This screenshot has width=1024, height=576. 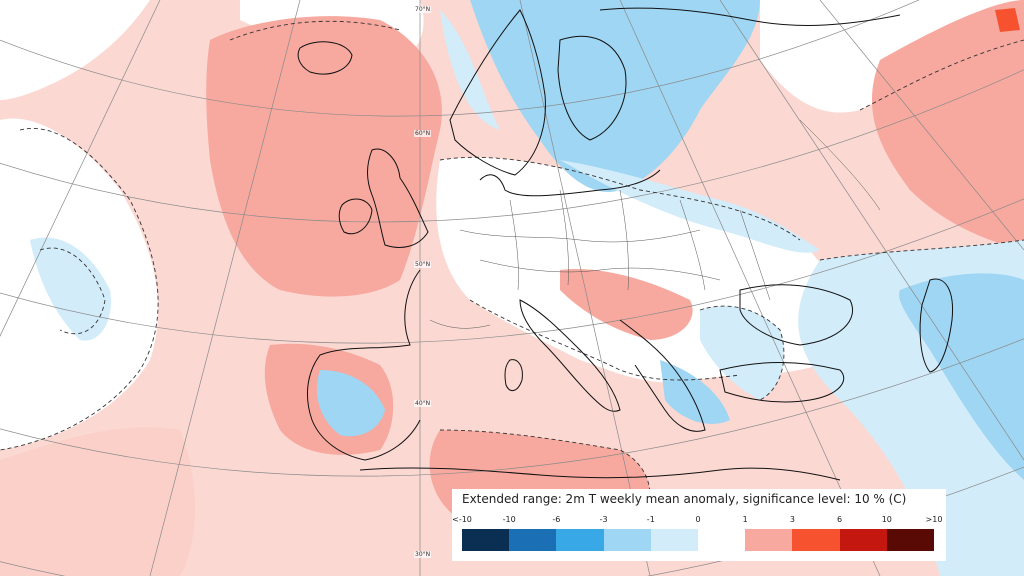 I want to click on lat-label-40n: 40°N, so click(x=423, y=403).